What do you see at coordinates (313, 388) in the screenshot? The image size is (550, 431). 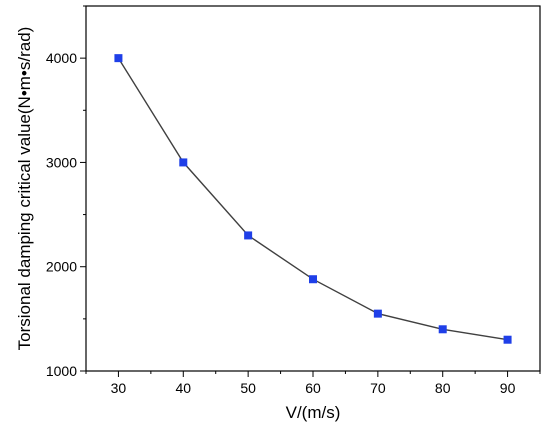 I see `x-tick-label: 60` at bounding box center [313, 388].